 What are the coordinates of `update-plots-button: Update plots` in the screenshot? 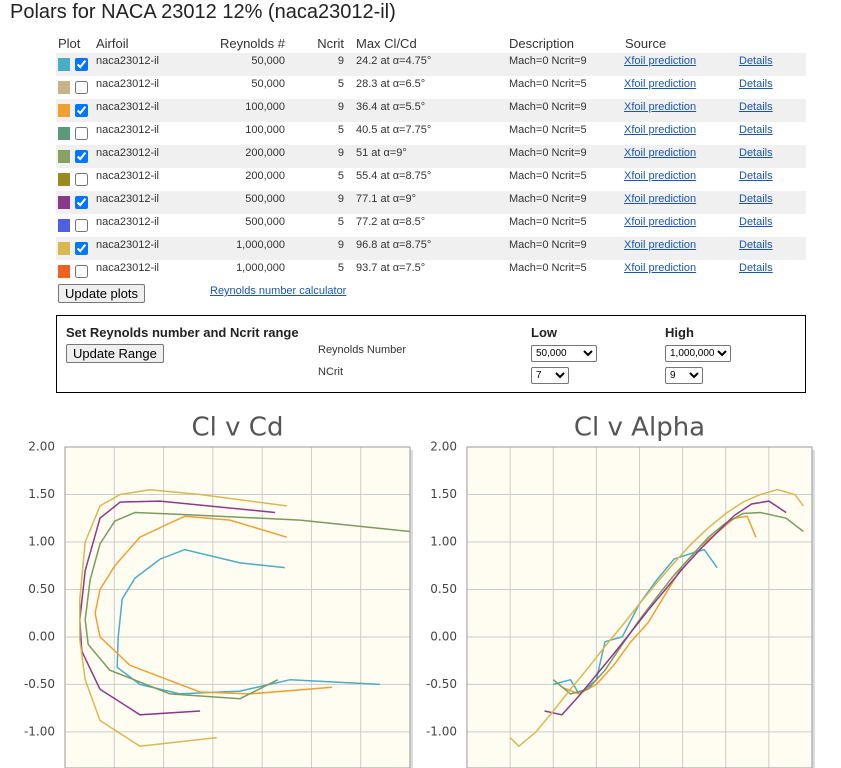 It's located at (101, 293).